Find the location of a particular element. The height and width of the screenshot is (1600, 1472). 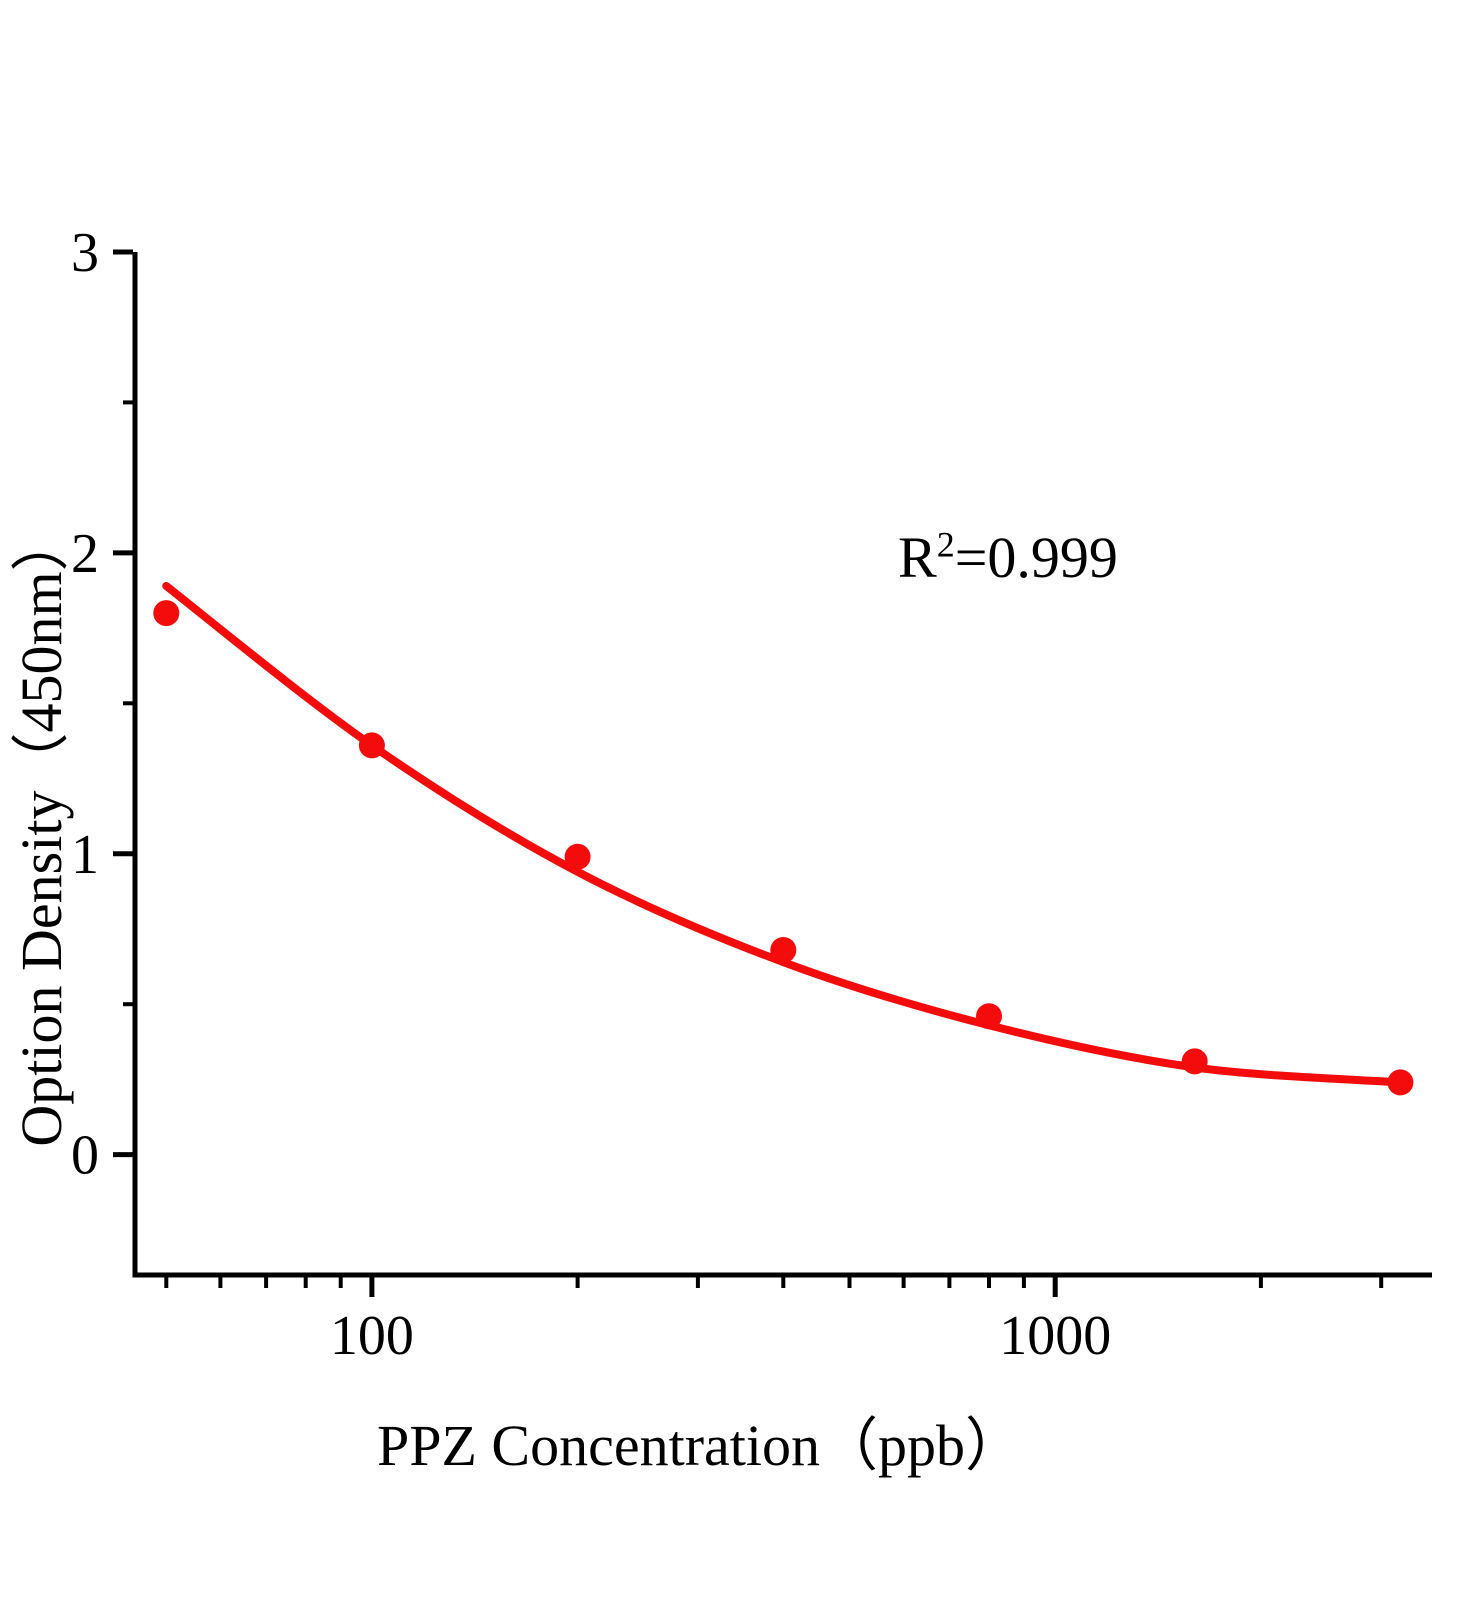

x-tick-label: 100 is located at coordinates (372, 1336).